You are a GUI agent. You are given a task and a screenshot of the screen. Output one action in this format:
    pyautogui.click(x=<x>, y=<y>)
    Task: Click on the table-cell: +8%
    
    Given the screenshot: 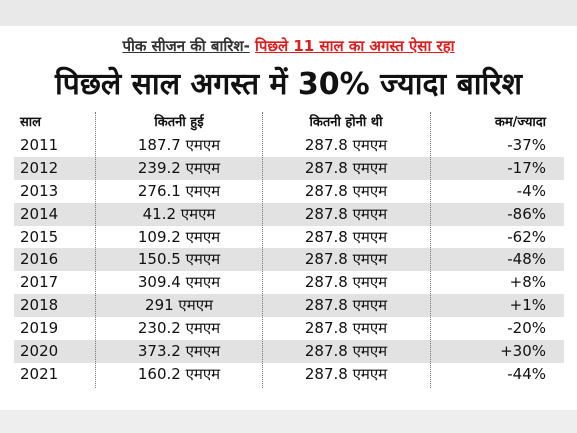 What is the action you would take?
    pyautogui.click(x=527, y=282)
    